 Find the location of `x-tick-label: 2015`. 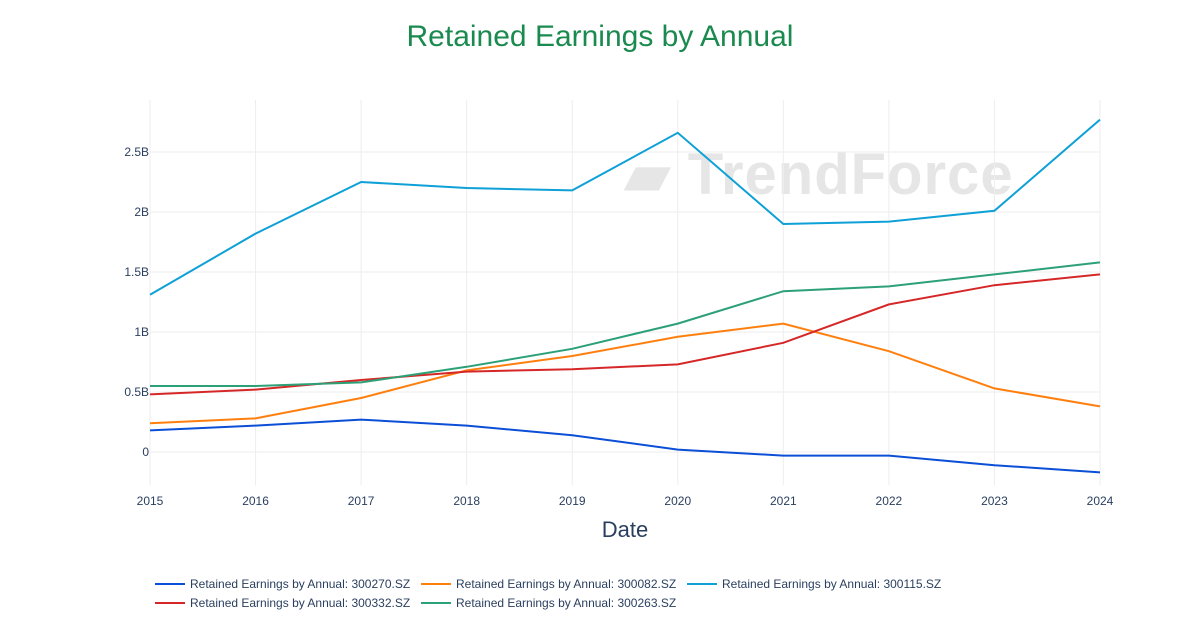

x-tick-label: 2015 is located at coordinates (150, 501).